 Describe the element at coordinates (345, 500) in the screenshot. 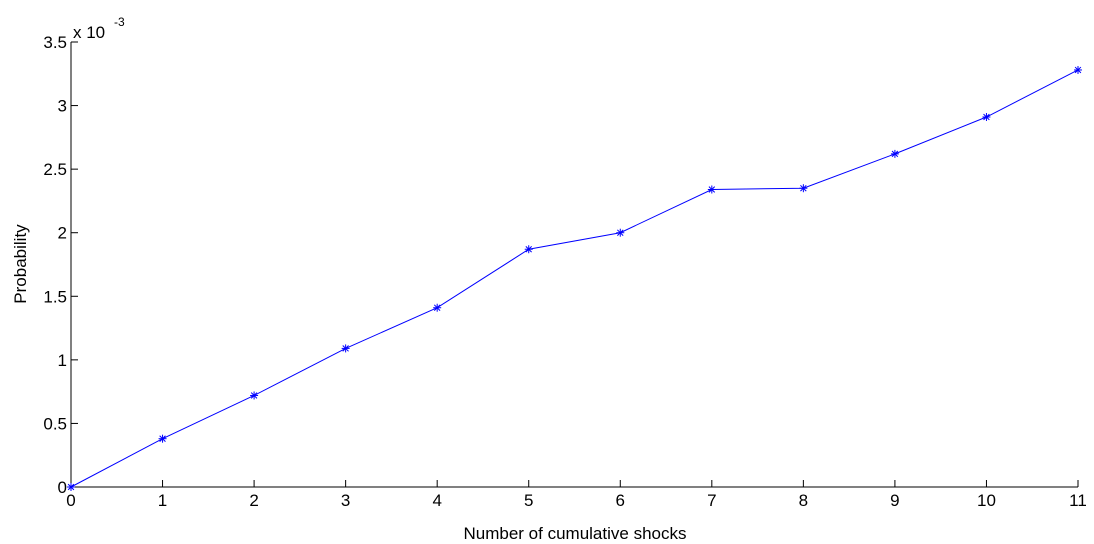

I see `x-tick-label: 3` at that location.